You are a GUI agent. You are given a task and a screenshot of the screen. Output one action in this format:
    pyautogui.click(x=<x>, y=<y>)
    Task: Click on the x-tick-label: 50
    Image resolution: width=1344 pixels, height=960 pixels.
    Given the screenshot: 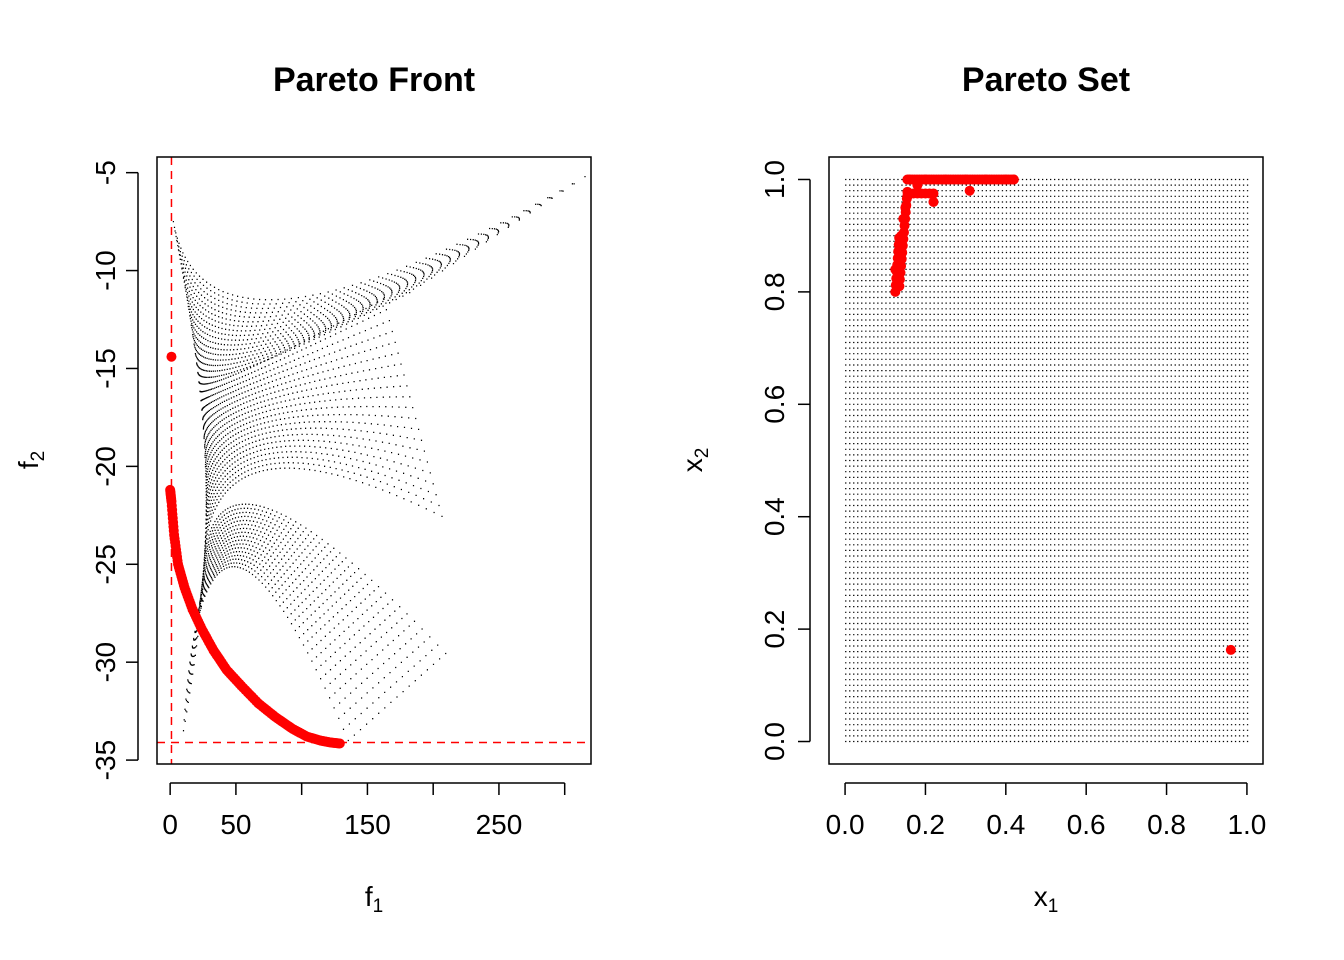 What is the action you would take?
    pyautogui.click(x=235, y=824)
    